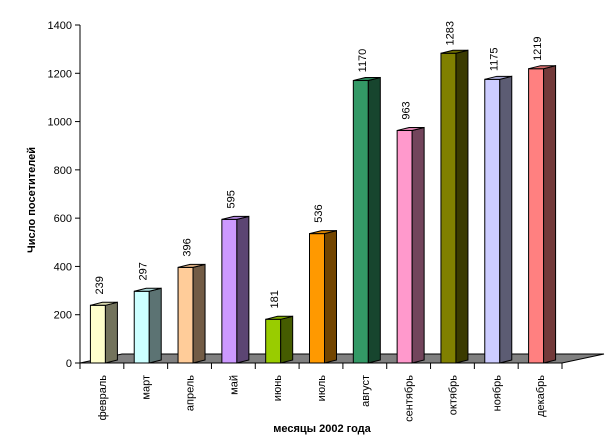 This screenshot has width=616, height=437. I want to click on x-tick-label: август, so click(366, 391).